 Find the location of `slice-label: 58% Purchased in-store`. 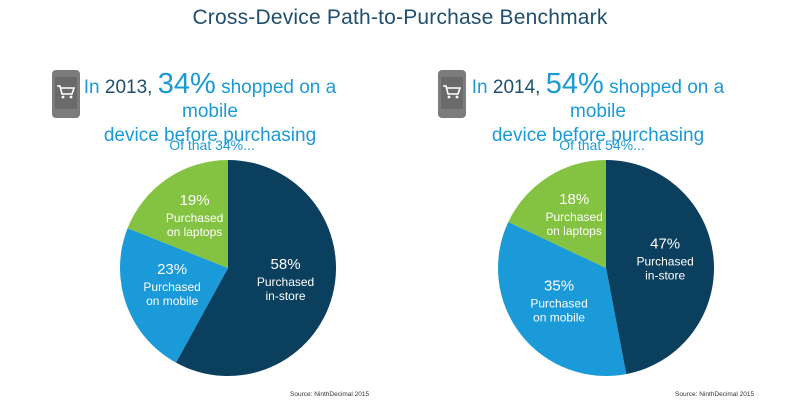

slice-label: 58% Purchased in-store is located at coordinates (285, 279).